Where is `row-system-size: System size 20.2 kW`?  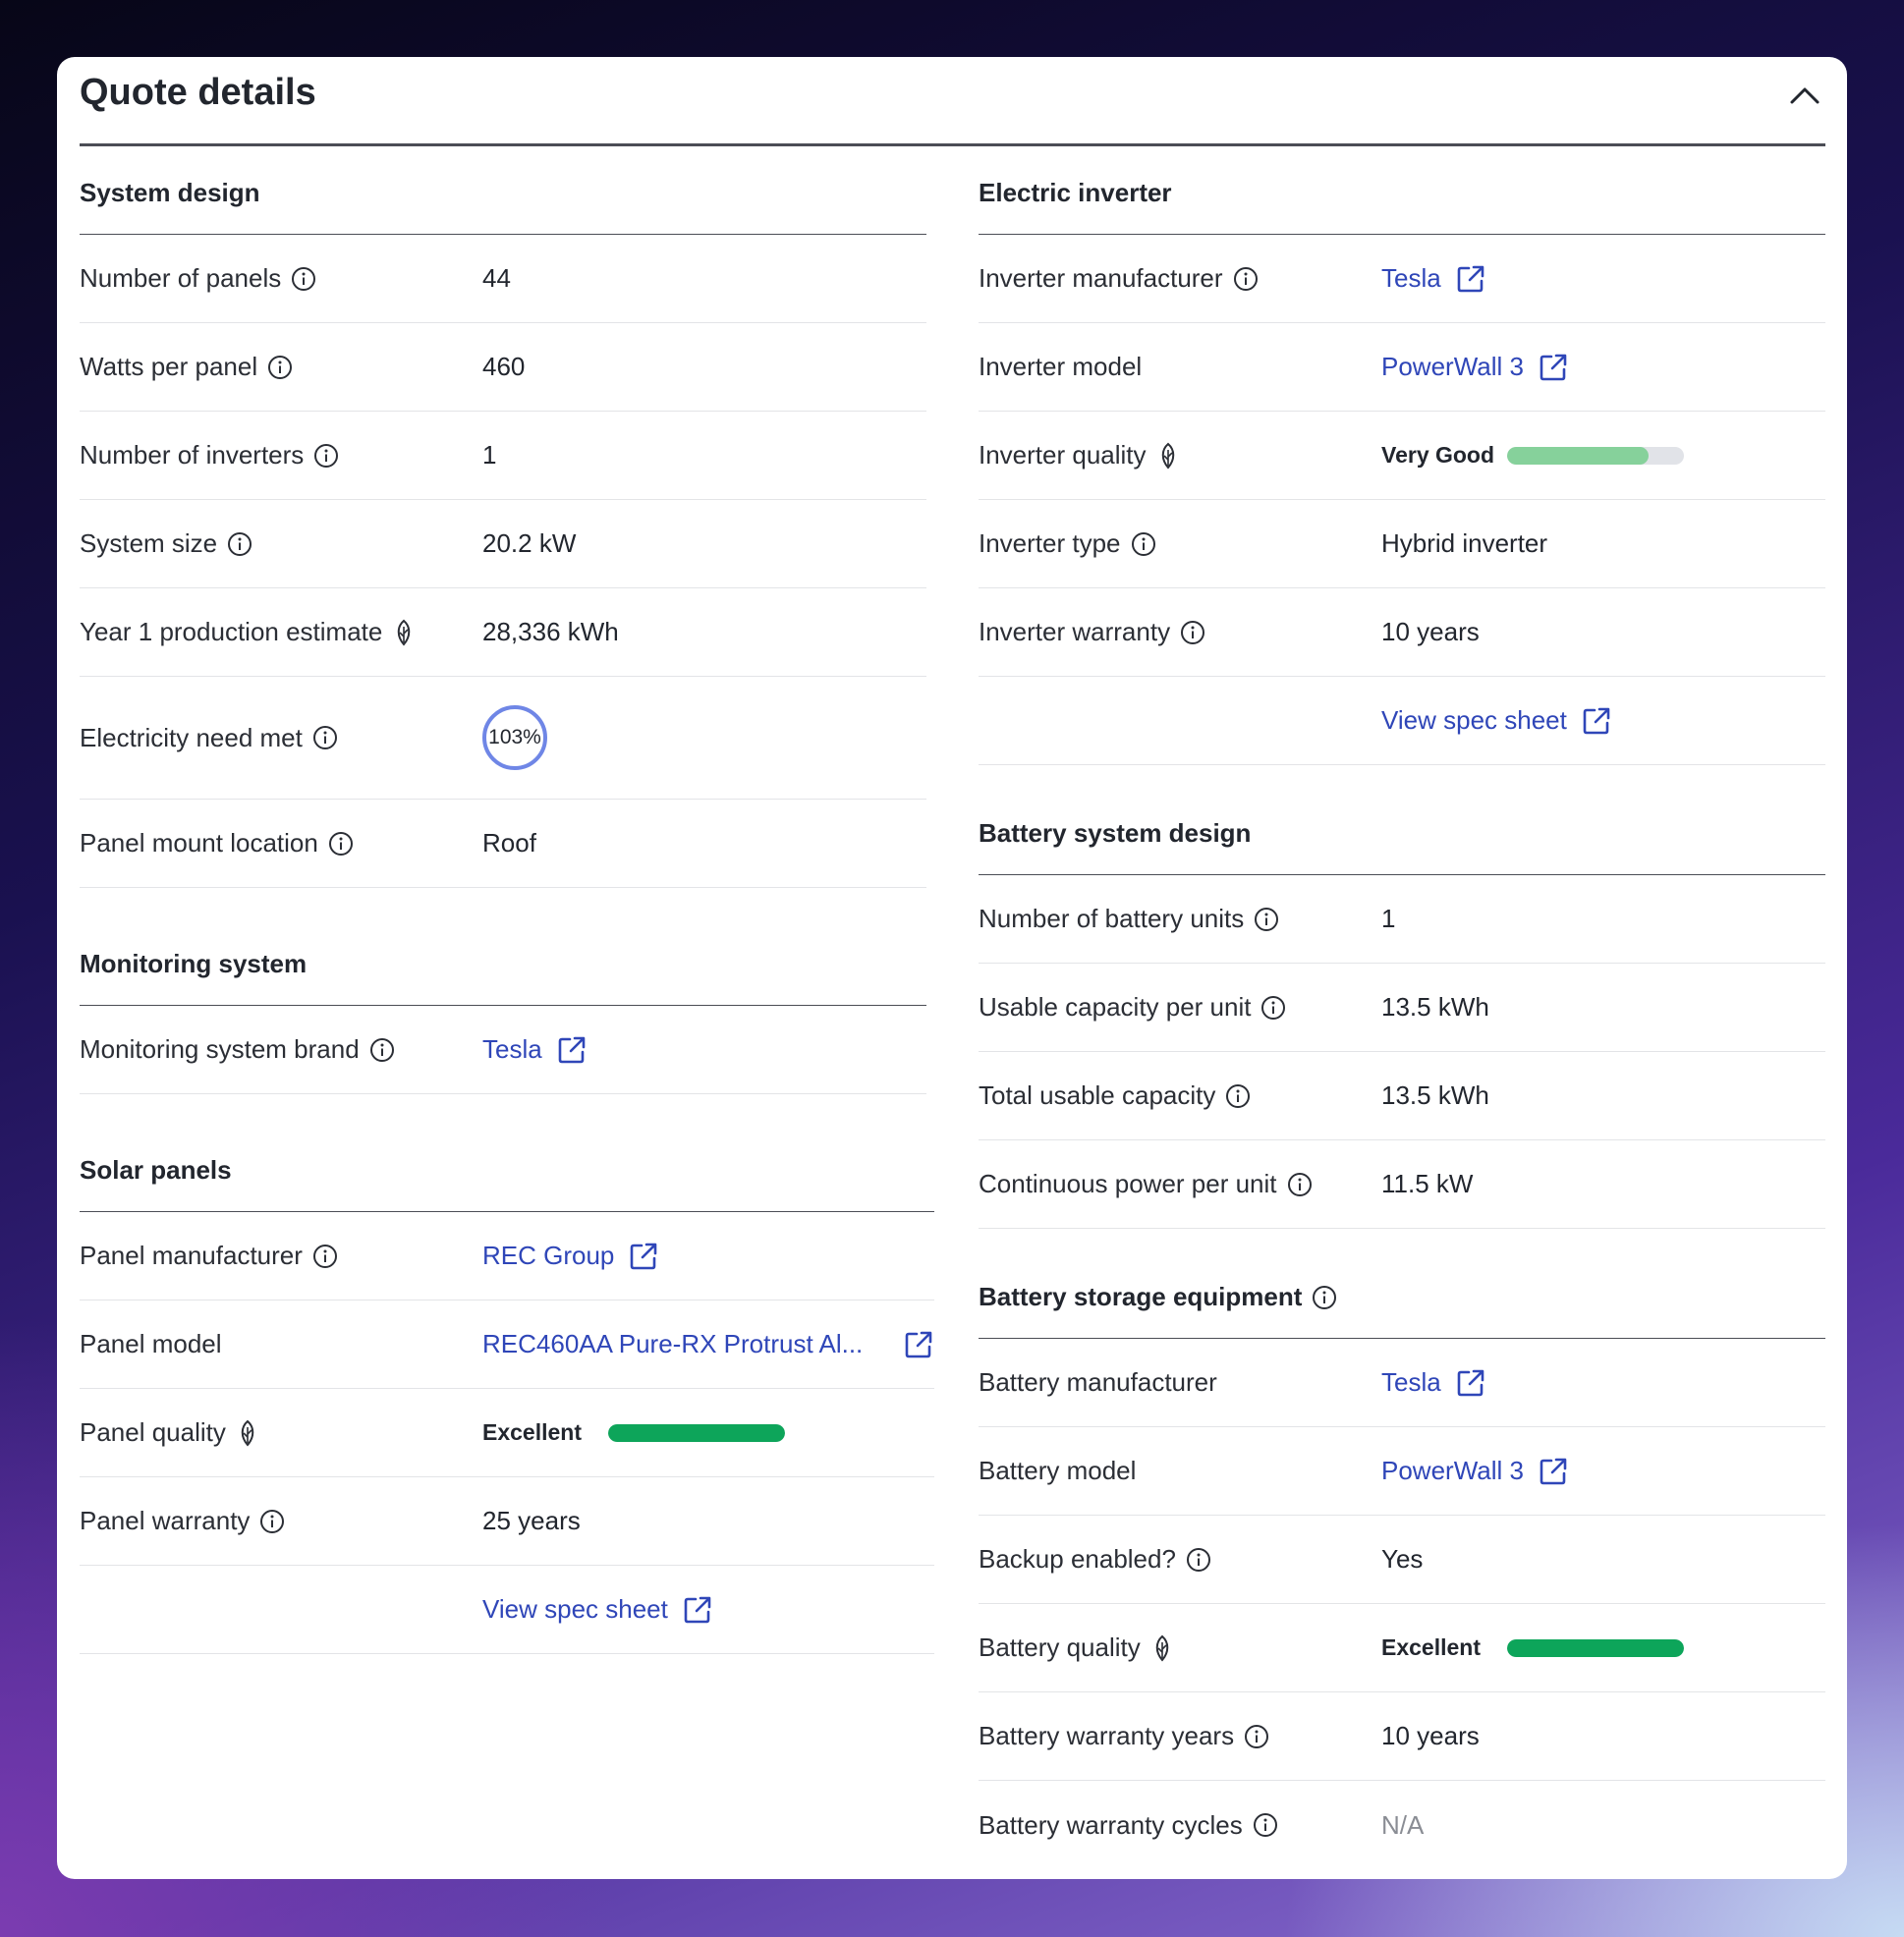 row-system-size: System size 20.2 kW is located at coordinates (503, 544).